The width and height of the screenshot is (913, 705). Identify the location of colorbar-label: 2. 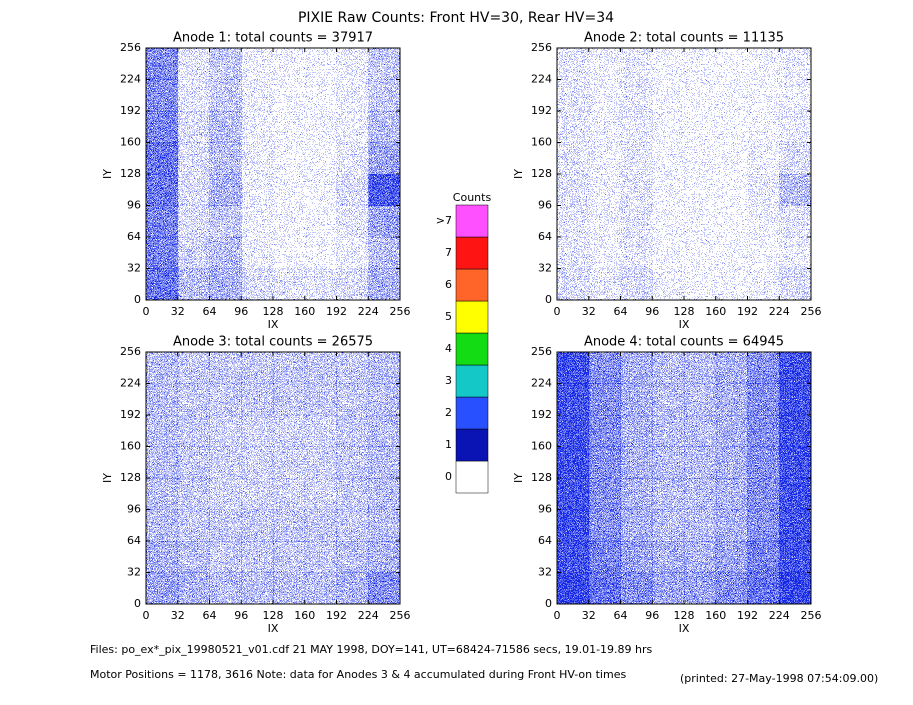
(448, 412).